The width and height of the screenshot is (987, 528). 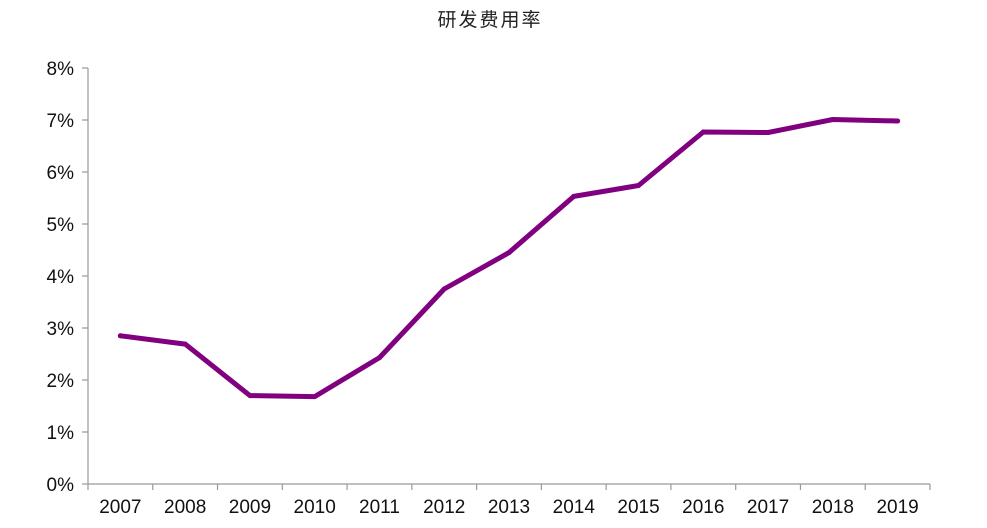 I want to click on x-tick-label: 2019, so click(x=897, y=507).